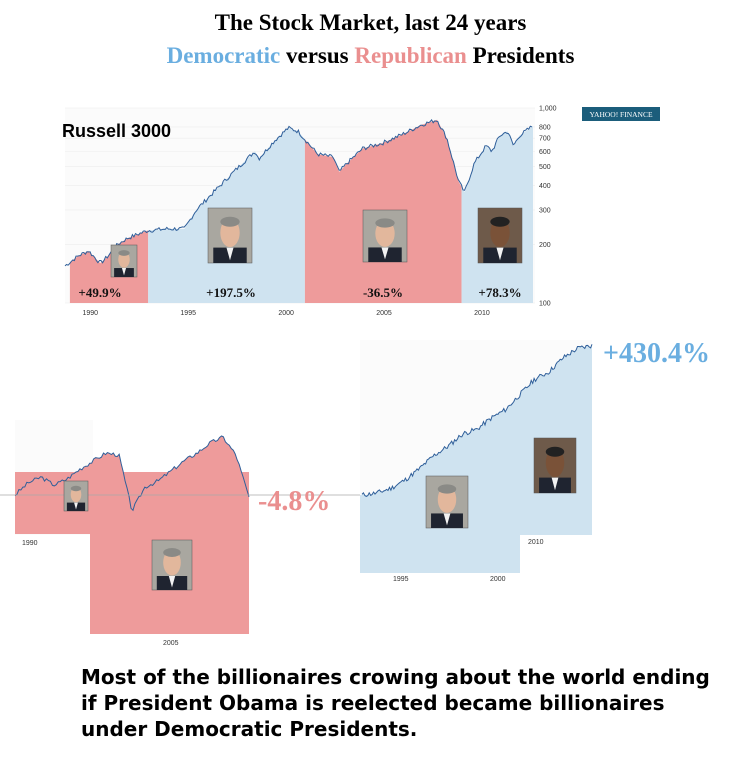 This screenshot has width=741, height=768. What do you see at coordinates (383, 292) in the screenshot?
I see `segment-change-label: -36.5%` at bounding box center [383, 292].